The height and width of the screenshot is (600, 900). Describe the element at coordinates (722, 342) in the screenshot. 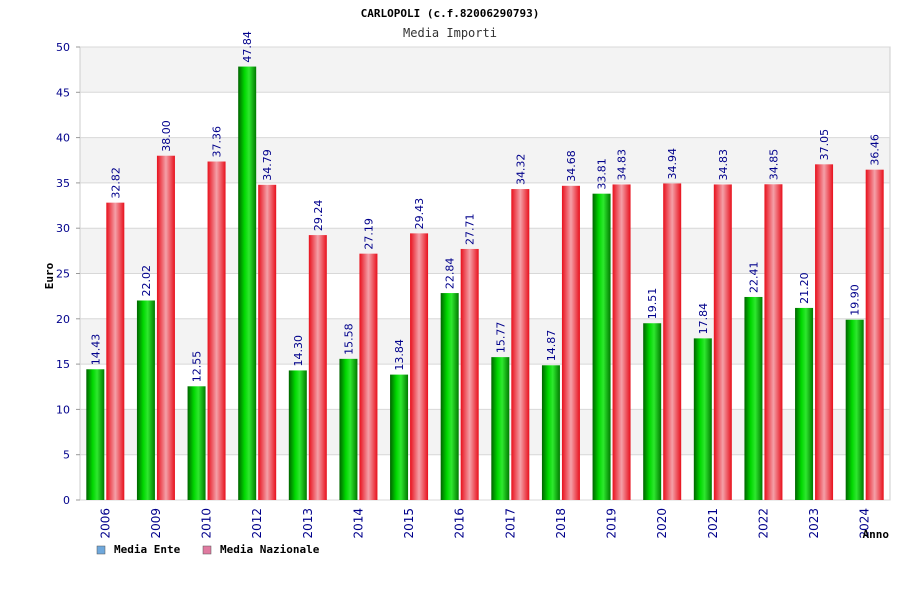

I see `bar-media-nazionale-2021` at that location.